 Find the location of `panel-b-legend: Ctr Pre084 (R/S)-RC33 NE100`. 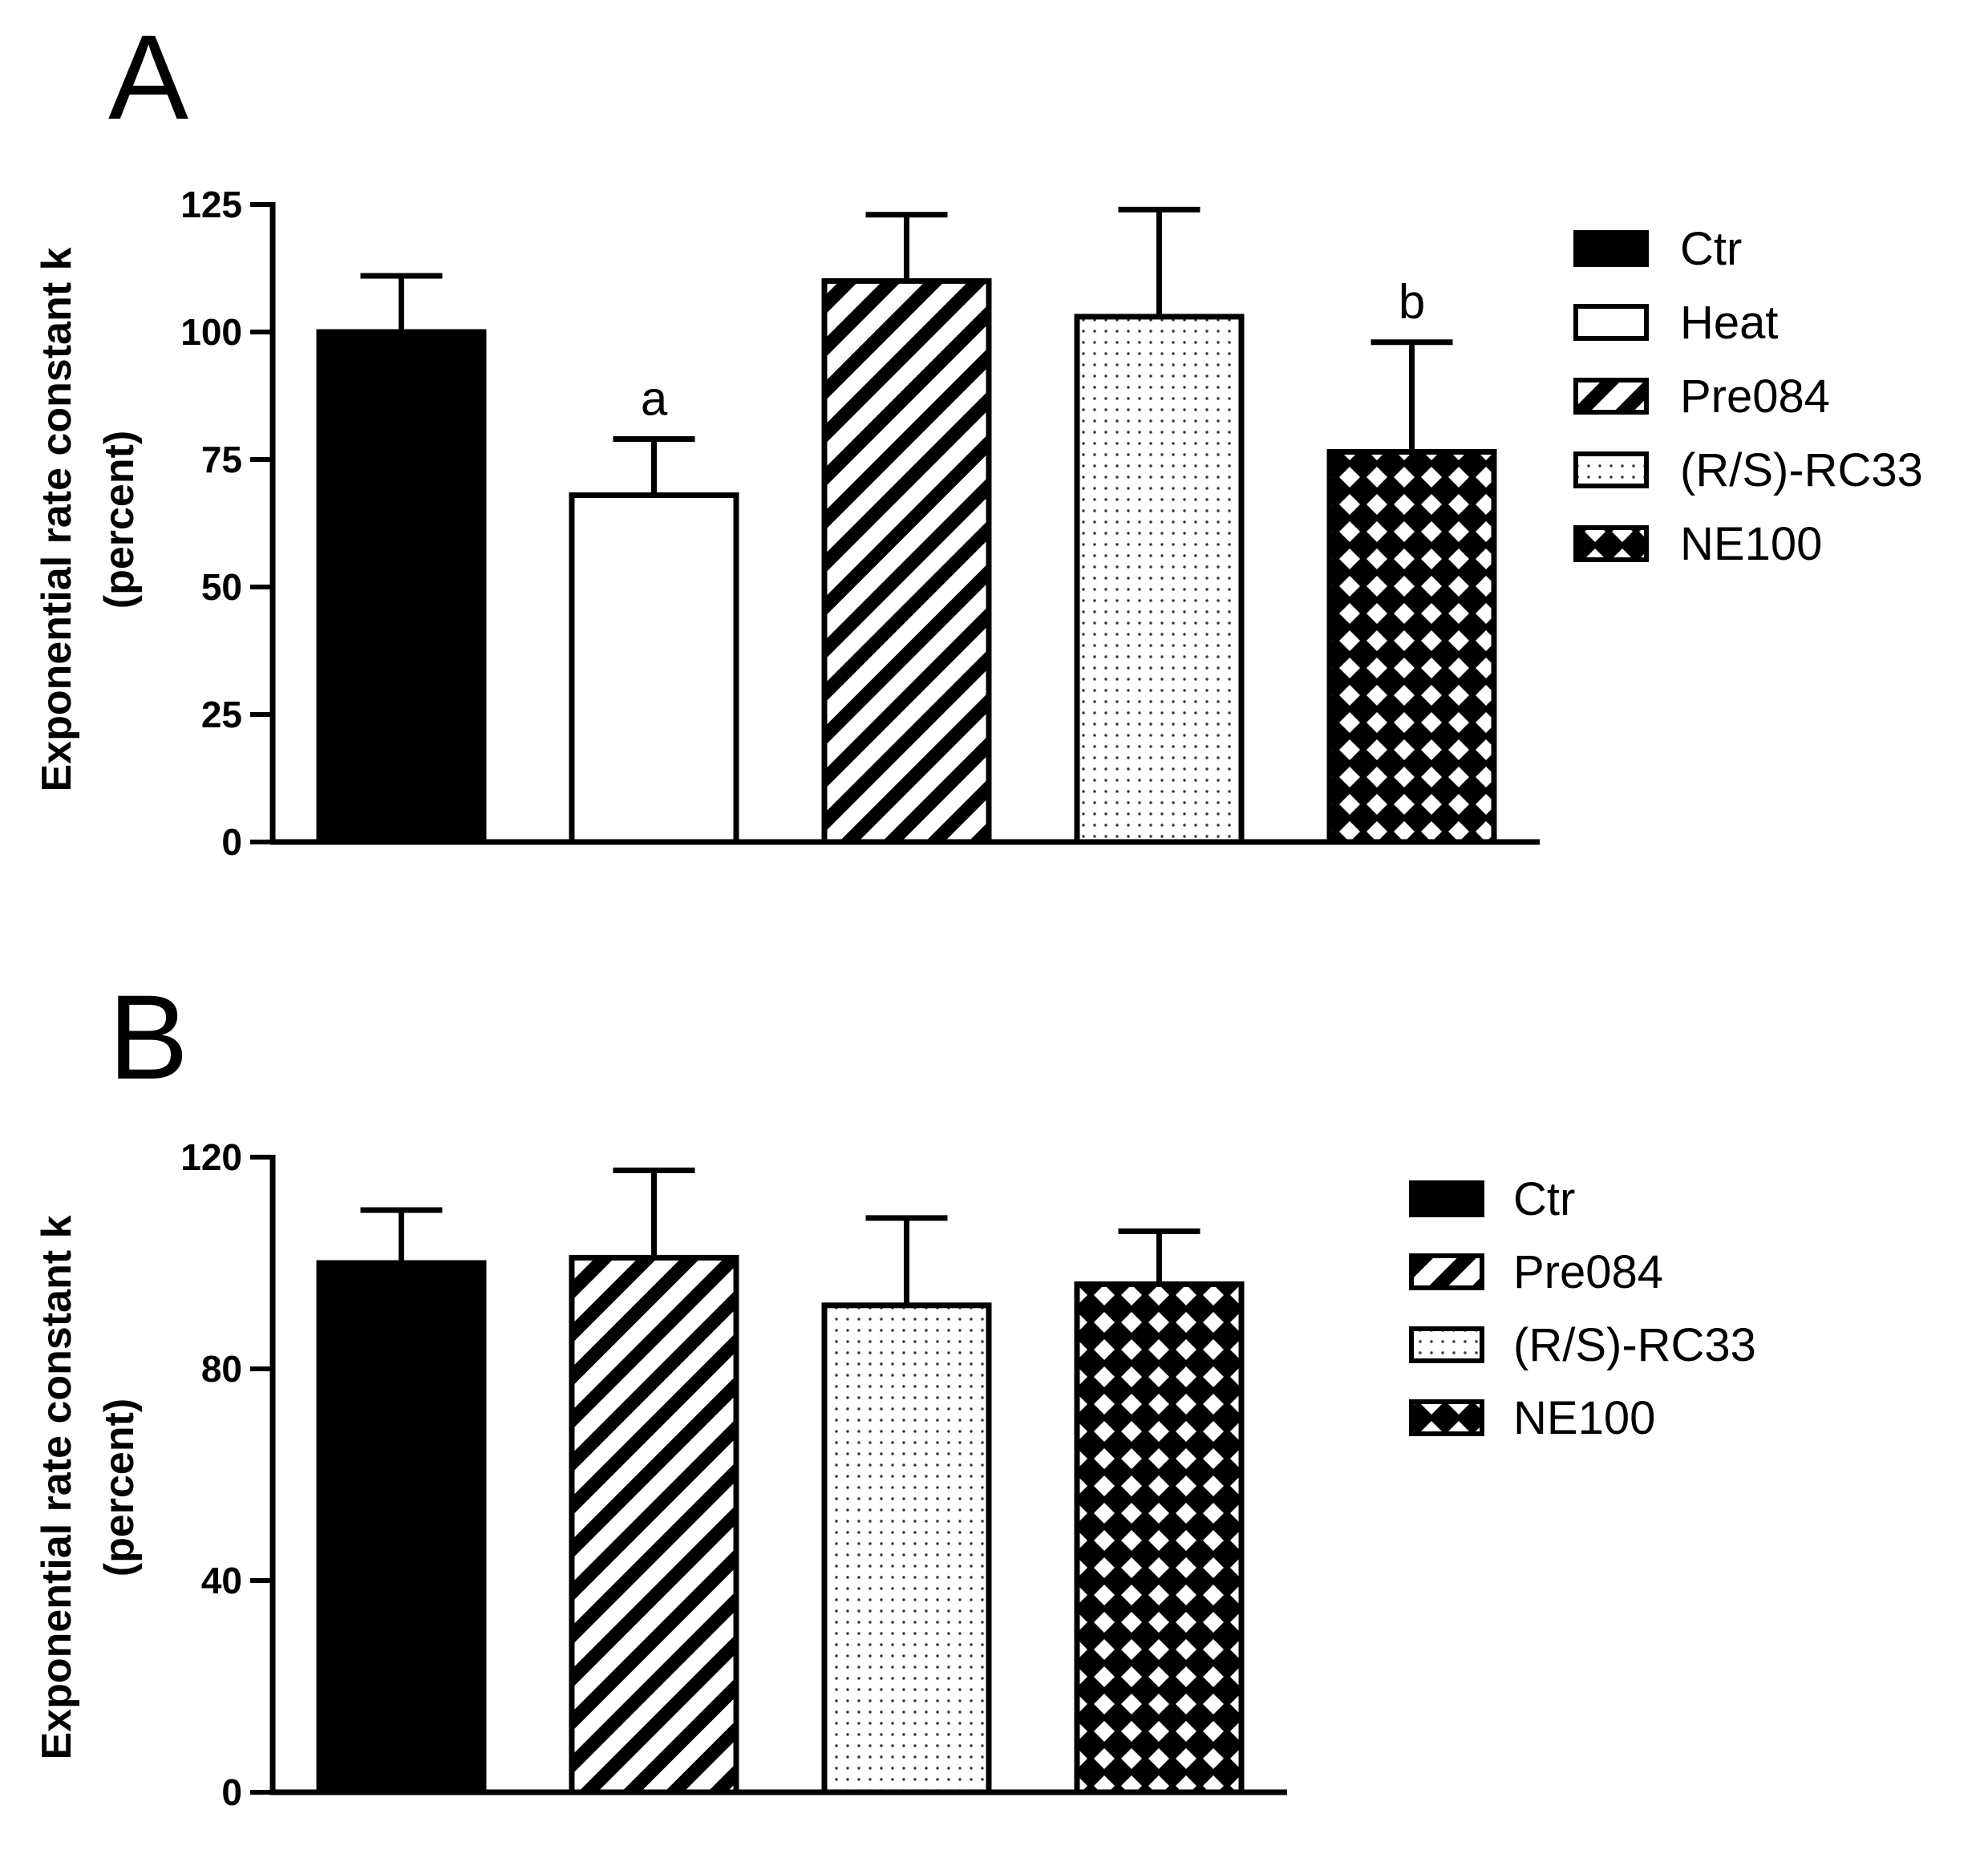

panel-b-legend: Ctr Pre084 (R/S)-RC33 NE100 is located at coordinates (1582, 1308).